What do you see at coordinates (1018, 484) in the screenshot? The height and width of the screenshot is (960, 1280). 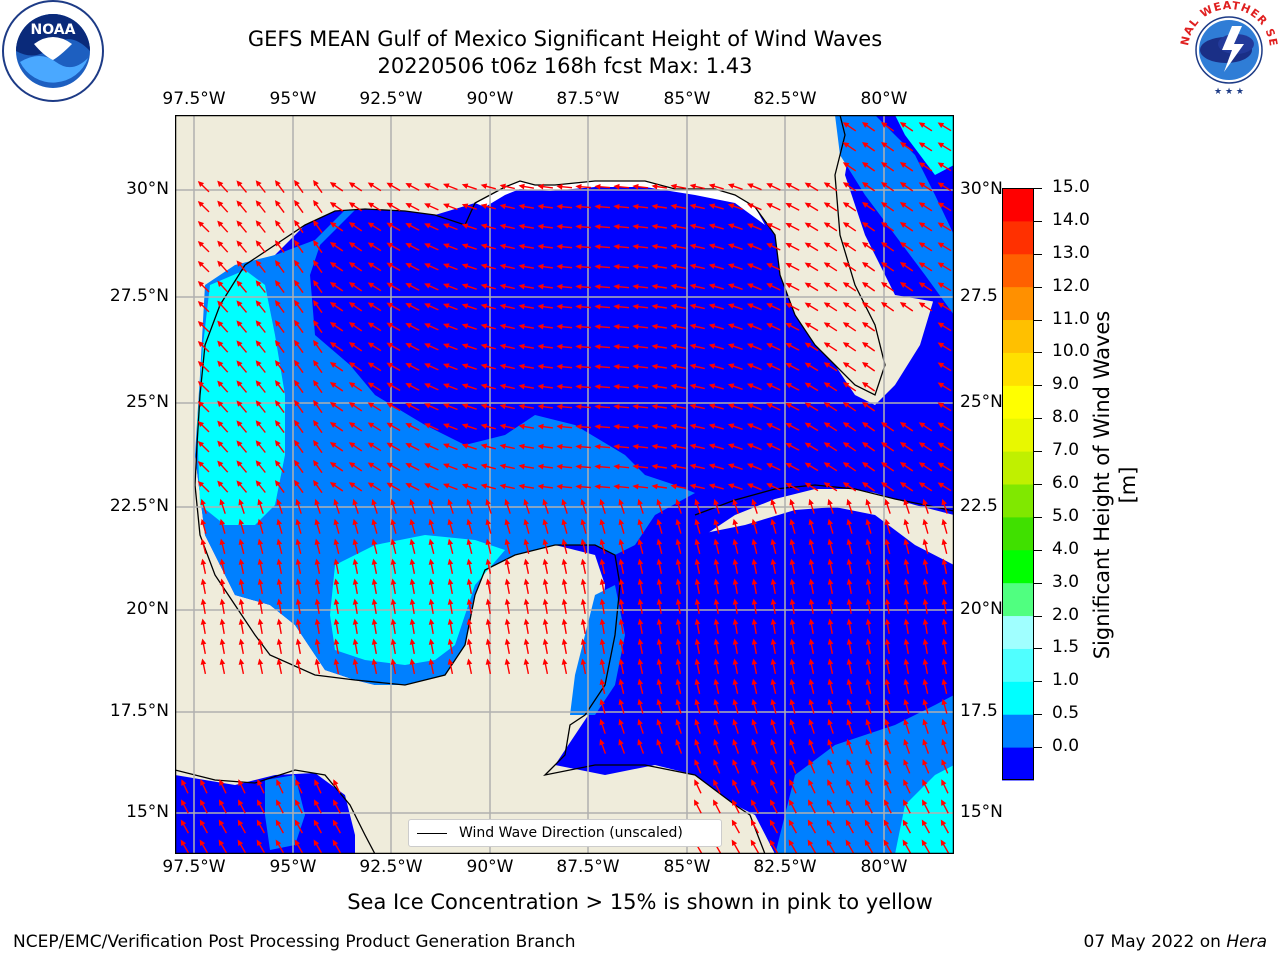 I see `colorbar` at bounding box center [1018, 484].